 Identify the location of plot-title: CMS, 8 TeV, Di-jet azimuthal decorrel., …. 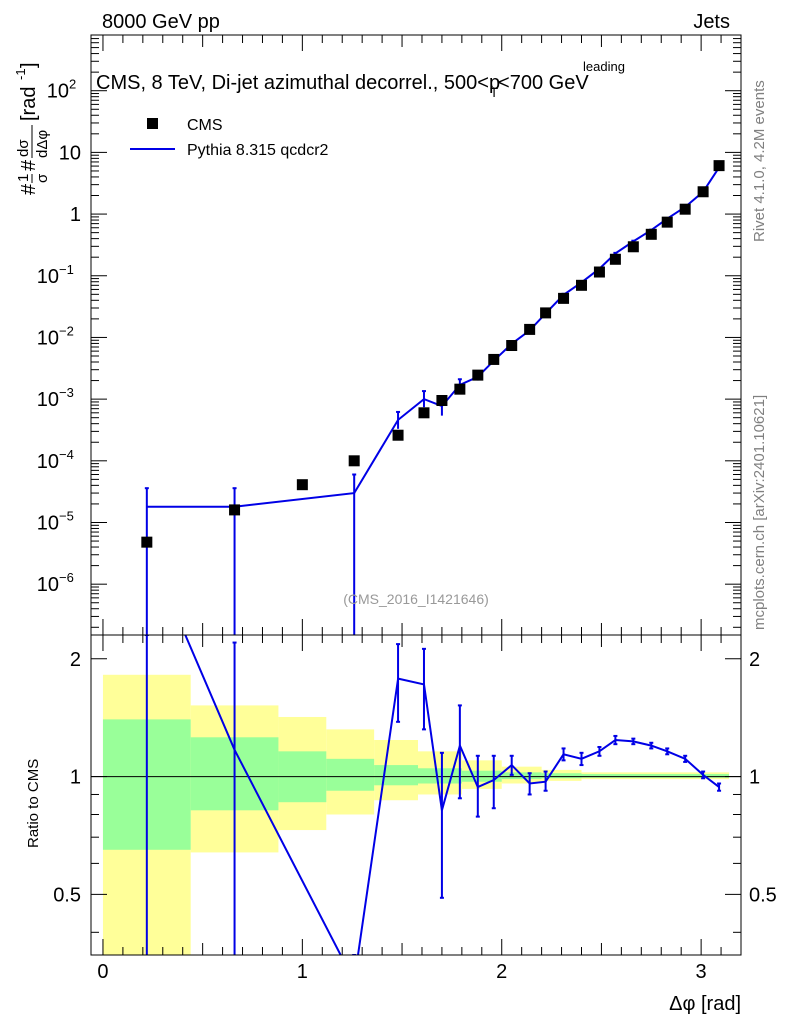
(342, 86).